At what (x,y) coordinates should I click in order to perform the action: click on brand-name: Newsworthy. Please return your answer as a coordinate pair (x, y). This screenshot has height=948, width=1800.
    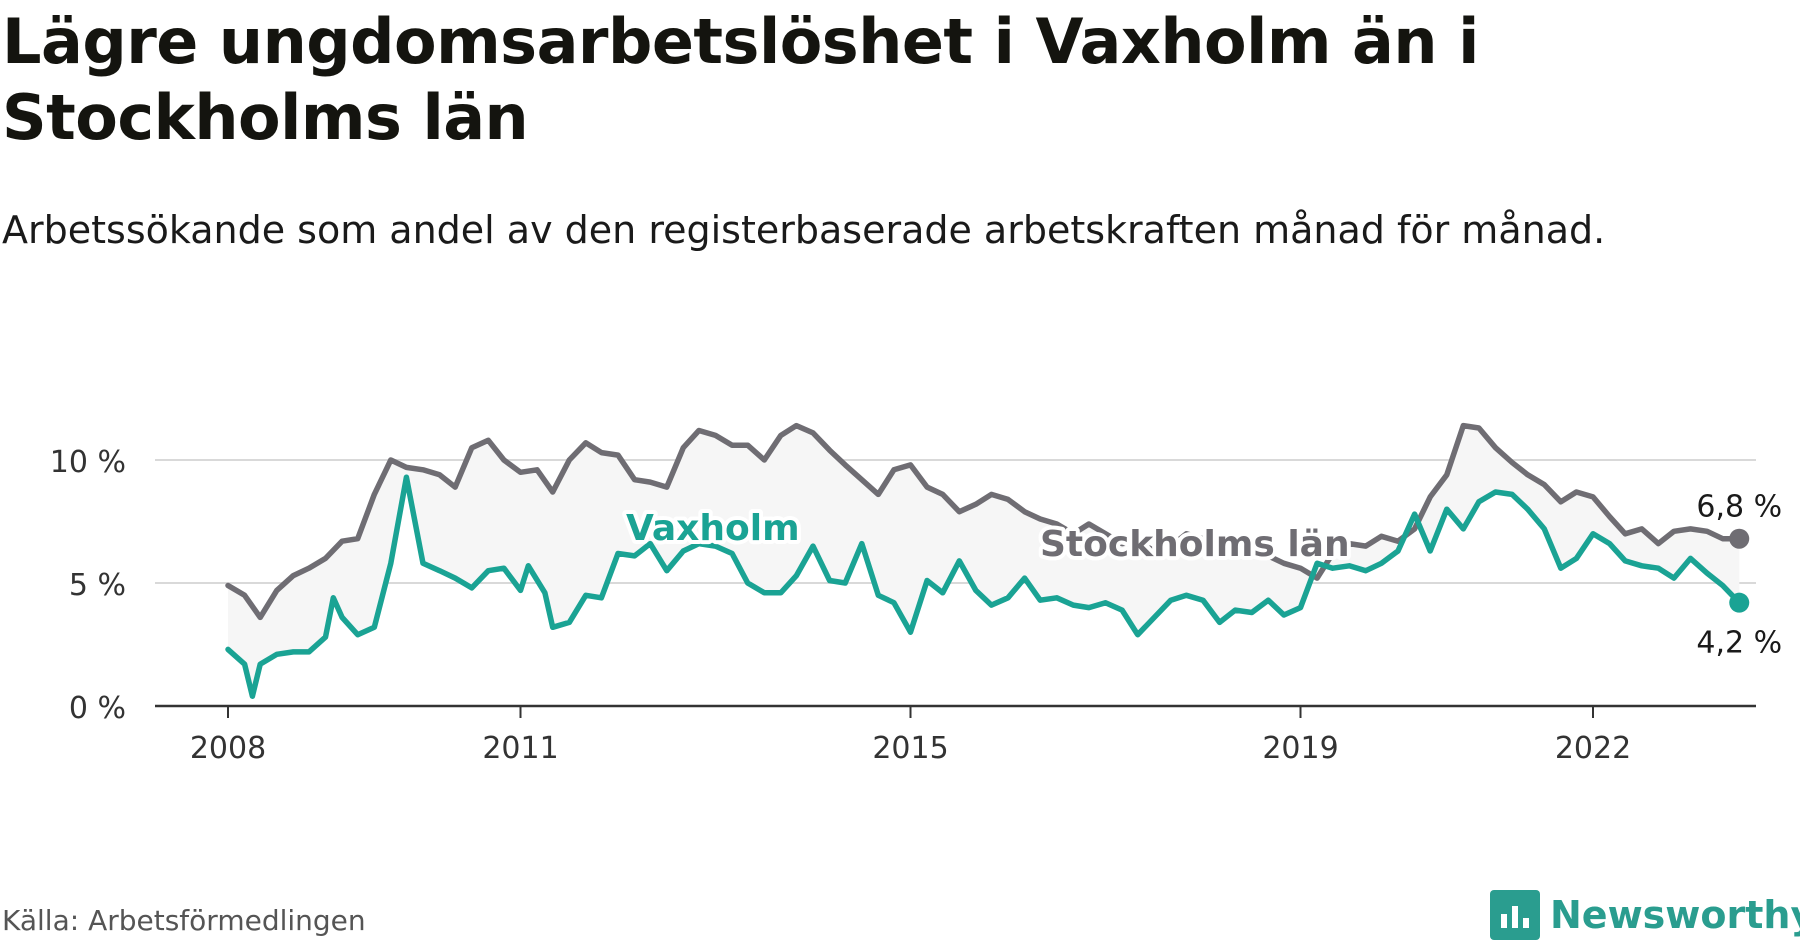
    Looking at the image, I should click on (1675, 915).